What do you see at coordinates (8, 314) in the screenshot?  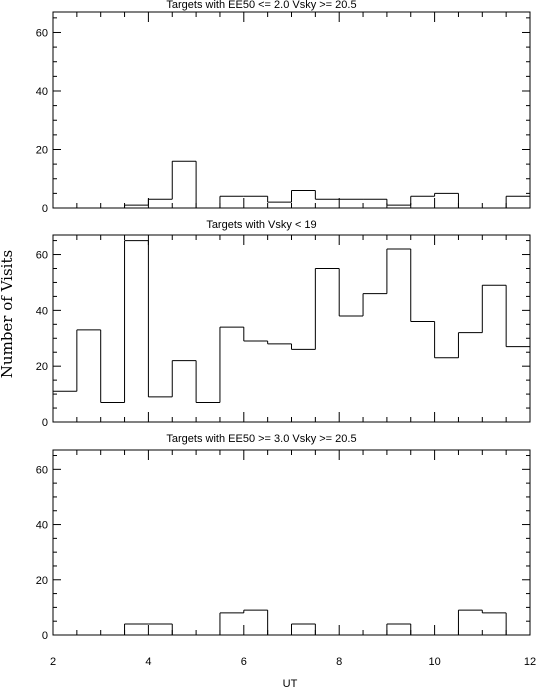 I see `y-axis-label: Number of Visits` at bounding box center [8, 314].